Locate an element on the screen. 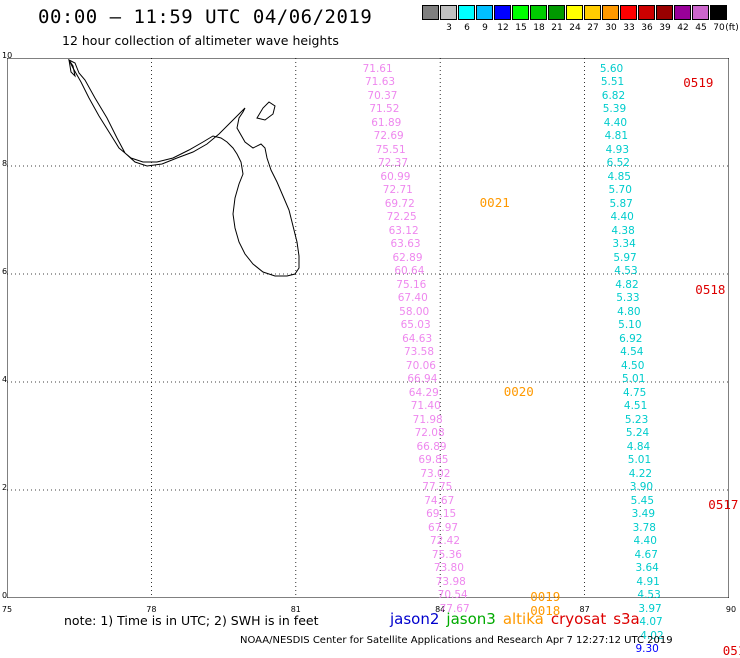  lon-tick-label: 84 is located at coordinates (440, 609).